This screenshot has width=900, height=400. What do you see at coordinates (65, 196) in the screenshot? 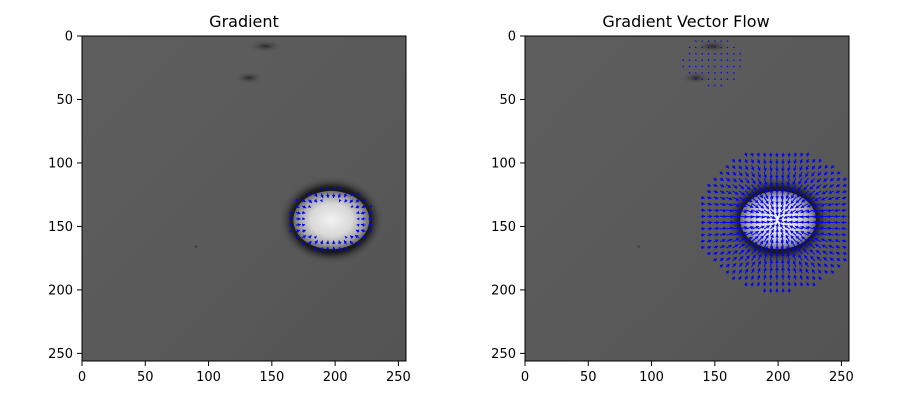
I see `y-axis: 0 50 100 150 200 250` at bounding box center [65, 196].